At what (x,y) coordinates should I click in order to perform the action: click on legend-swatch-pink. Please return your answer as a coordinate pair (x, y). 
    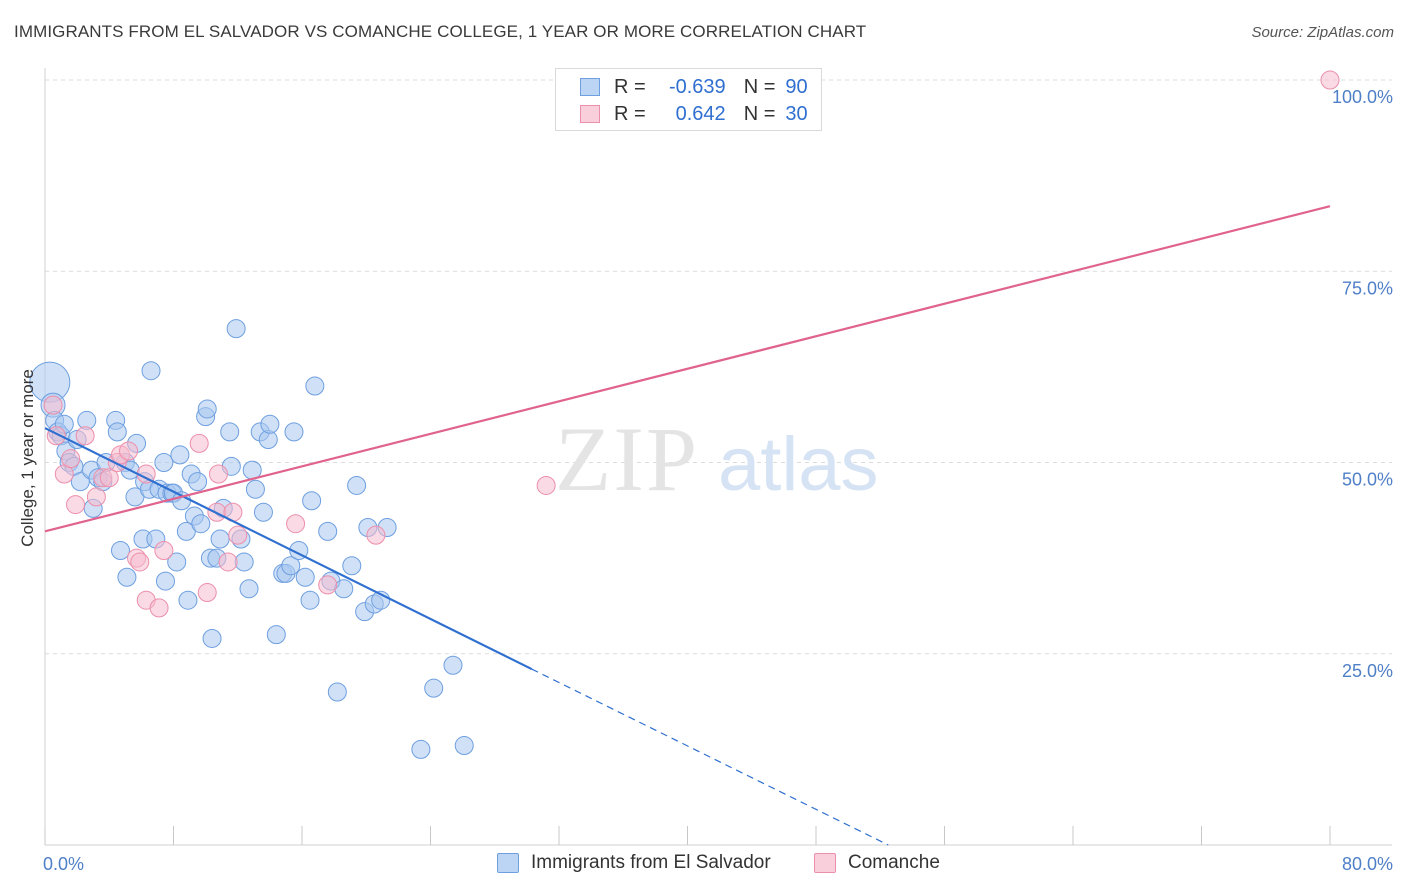
    Looking at the image, I should click on (590, 114).